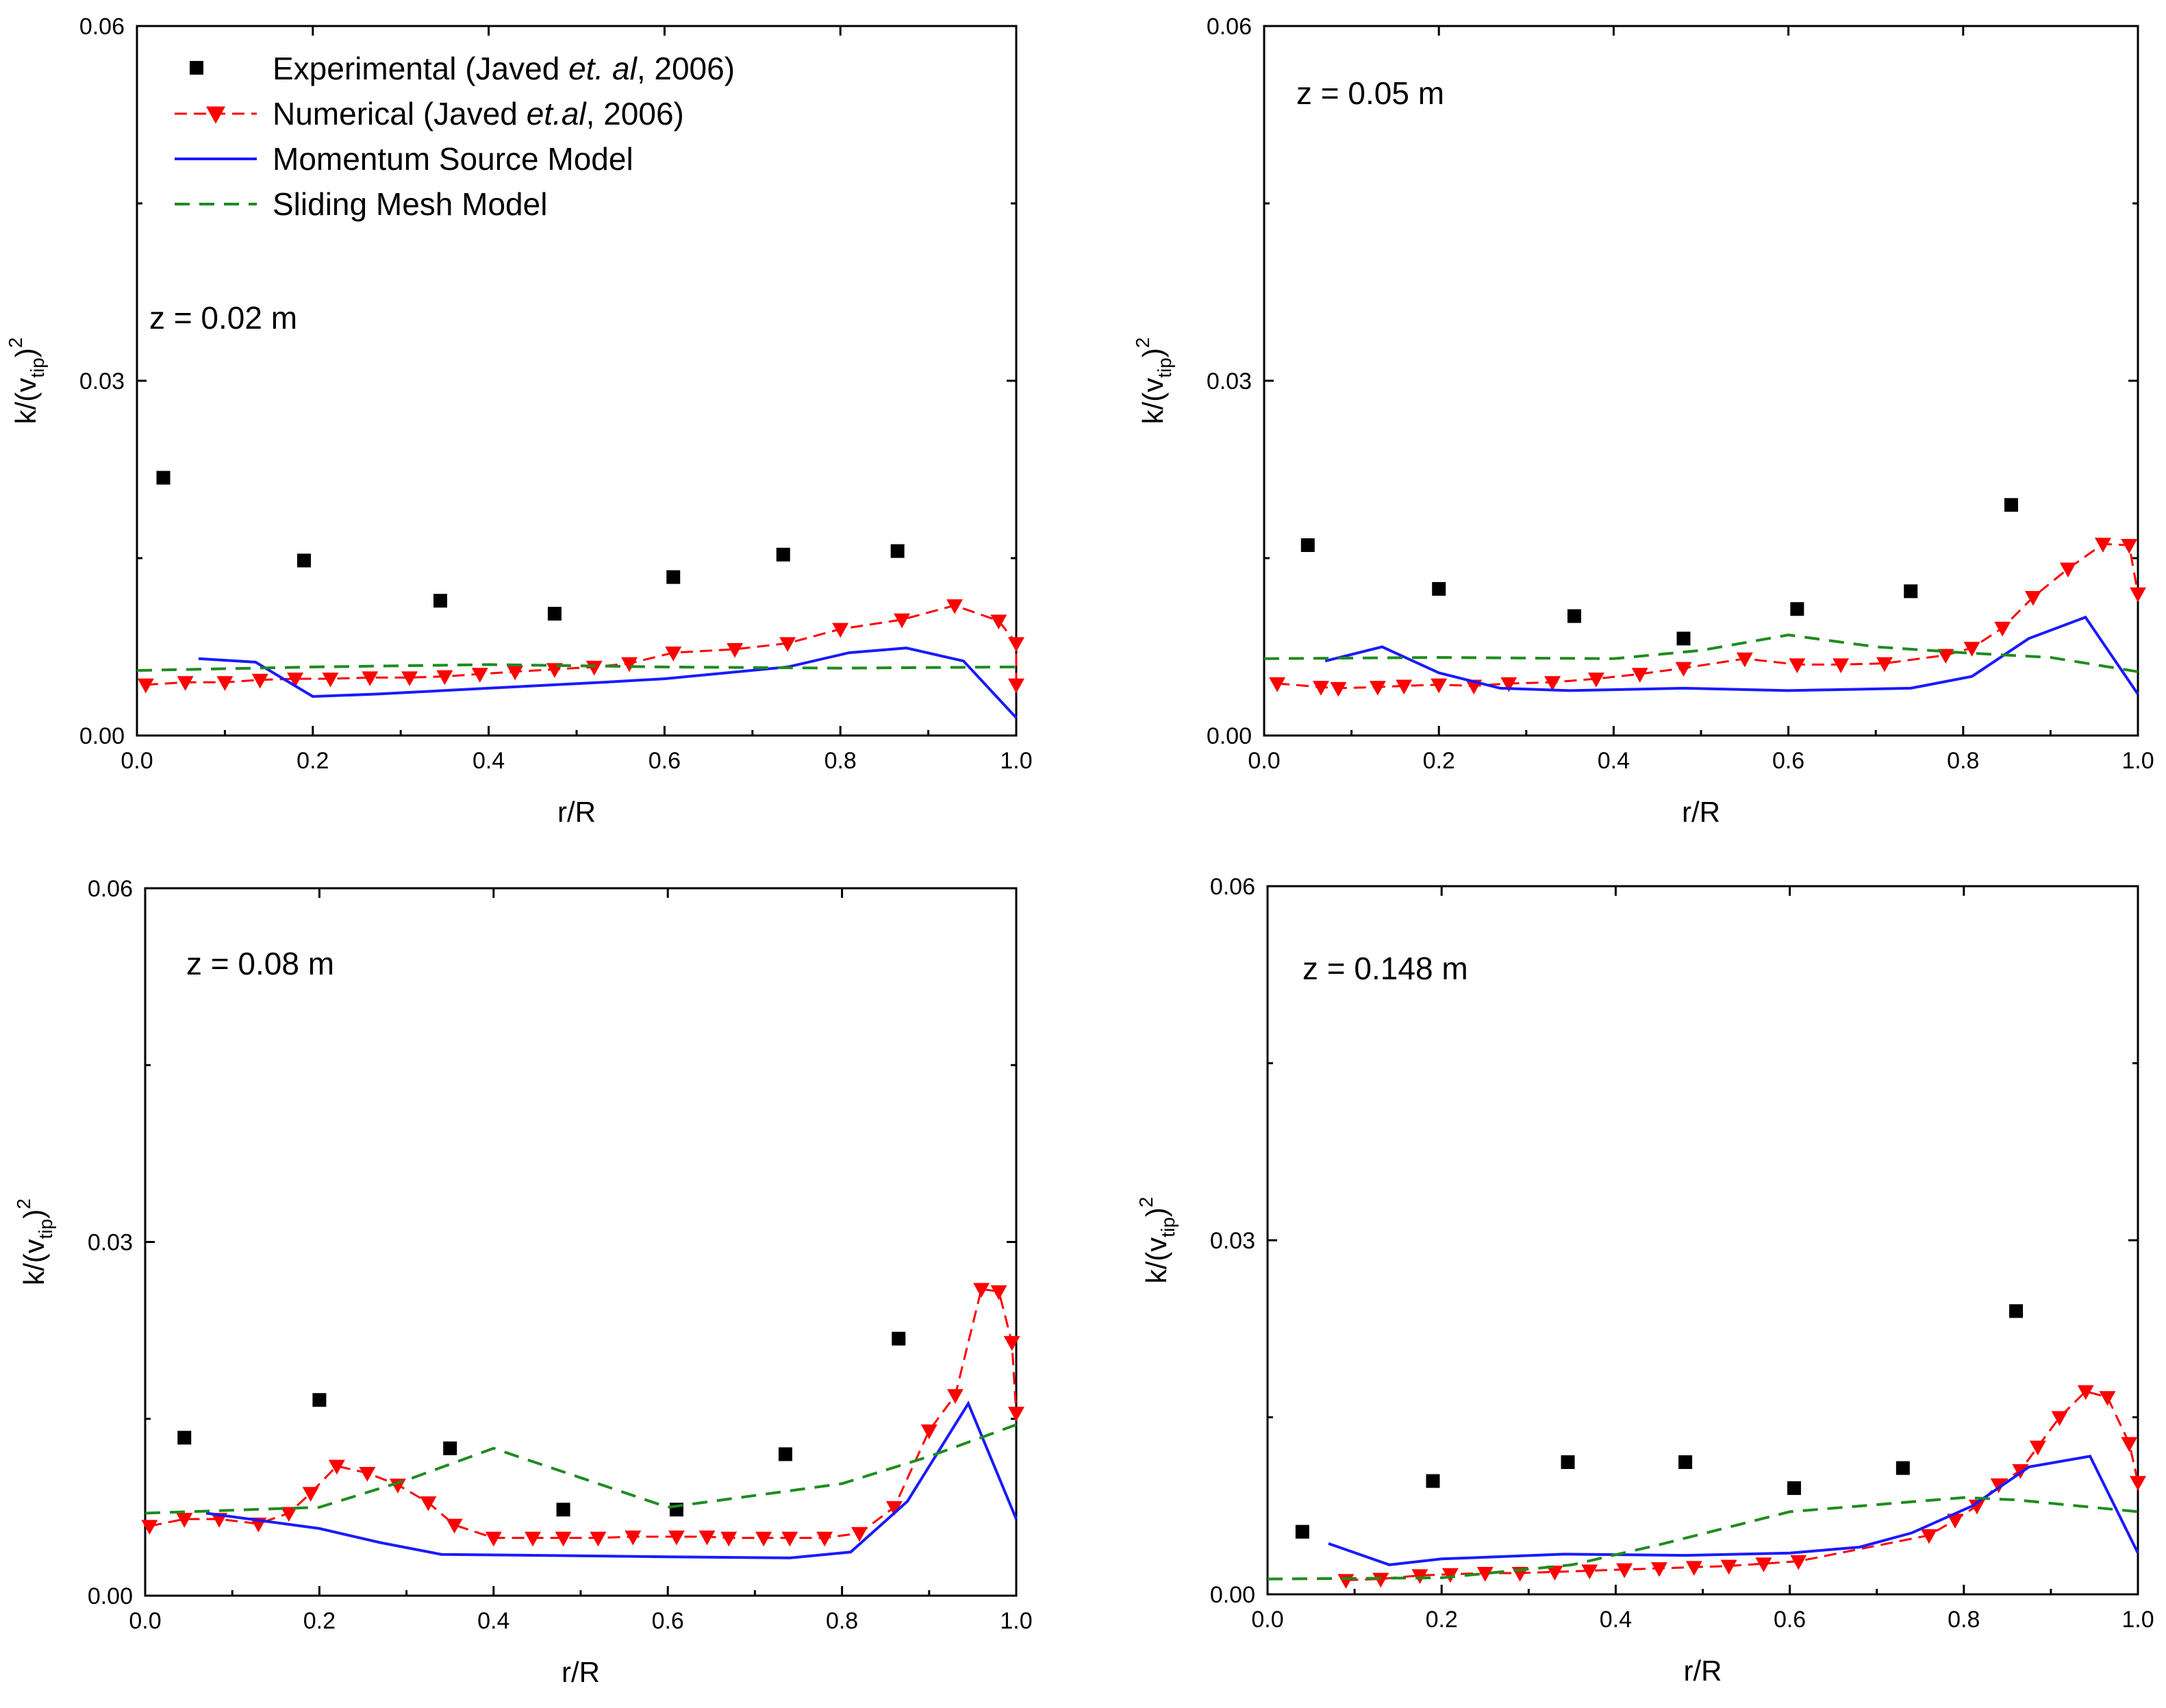 This screenshot has height=1708, width=2166. Describe the element at coordinates (216, 115) in the screenshot. I see `legend-numerical-marker` at that location.